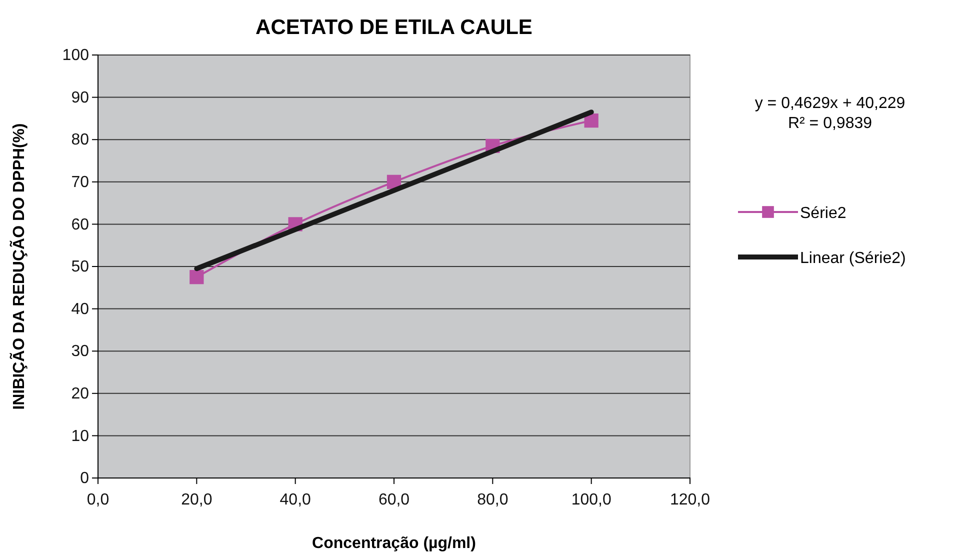  Describe the element at coordinates (85, 479) in the screenshot. I see `y-tick-label: 0` at that location.